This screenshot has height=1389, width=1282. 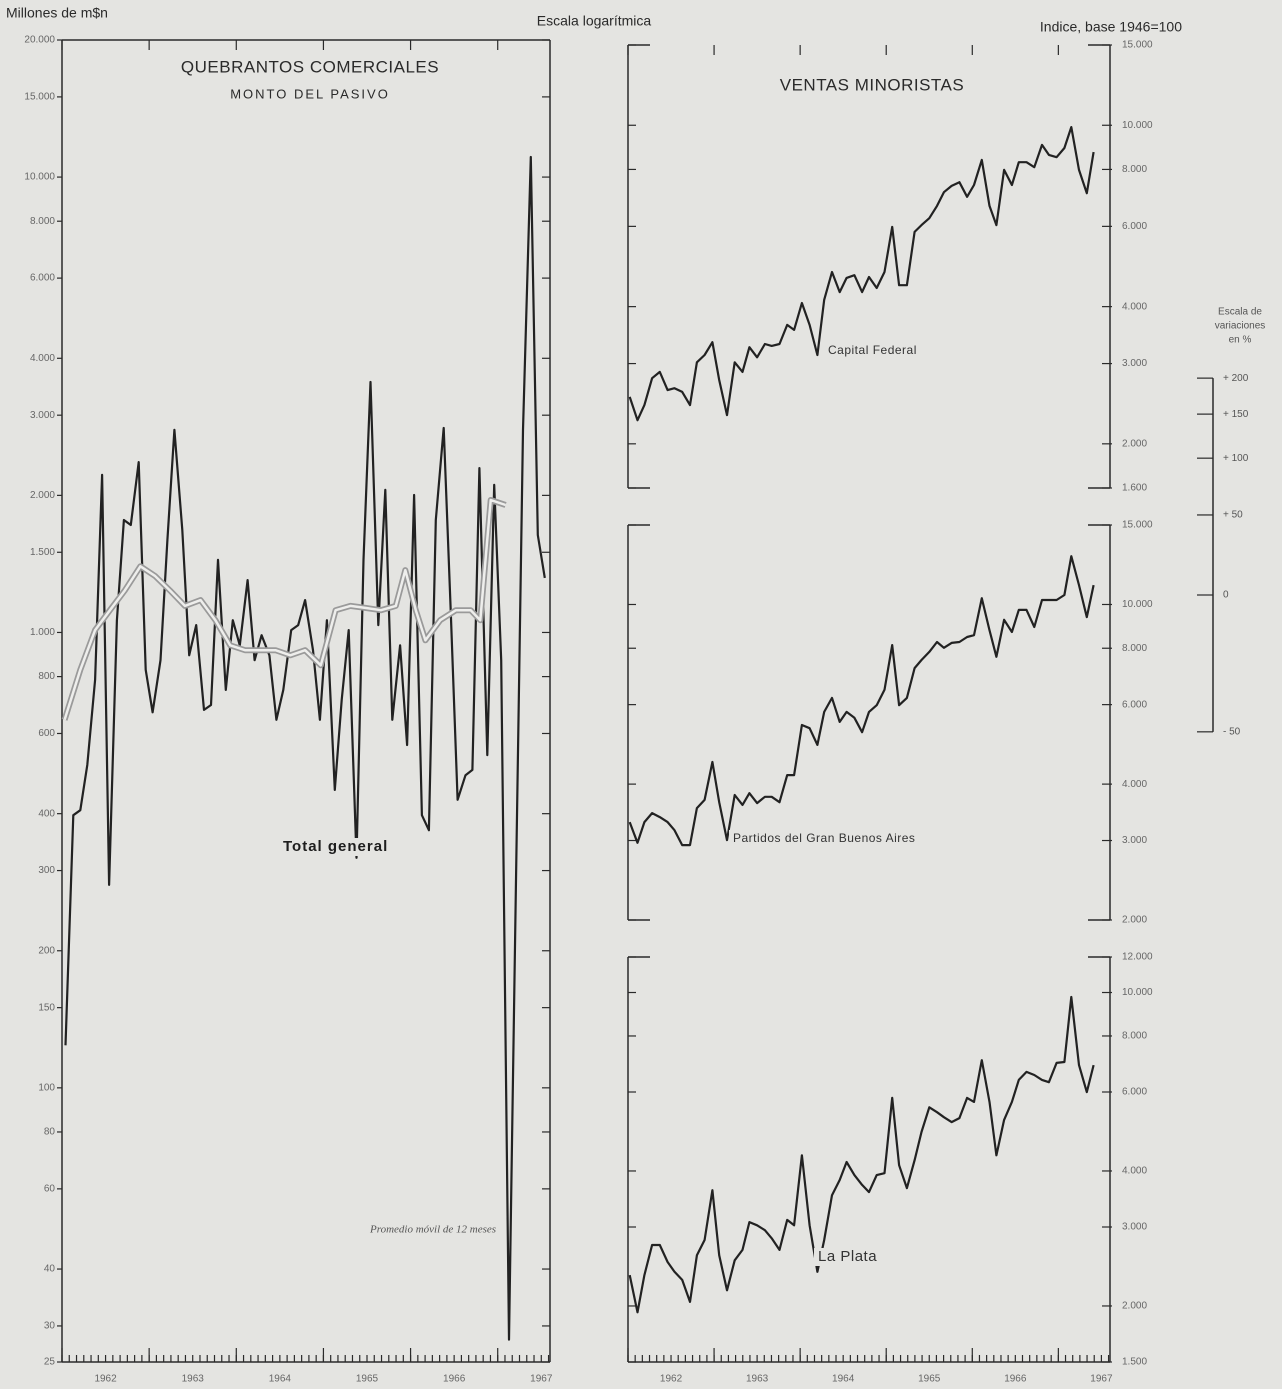 I want to click on scale-title: variaciones, so click(x=1240, y=326).